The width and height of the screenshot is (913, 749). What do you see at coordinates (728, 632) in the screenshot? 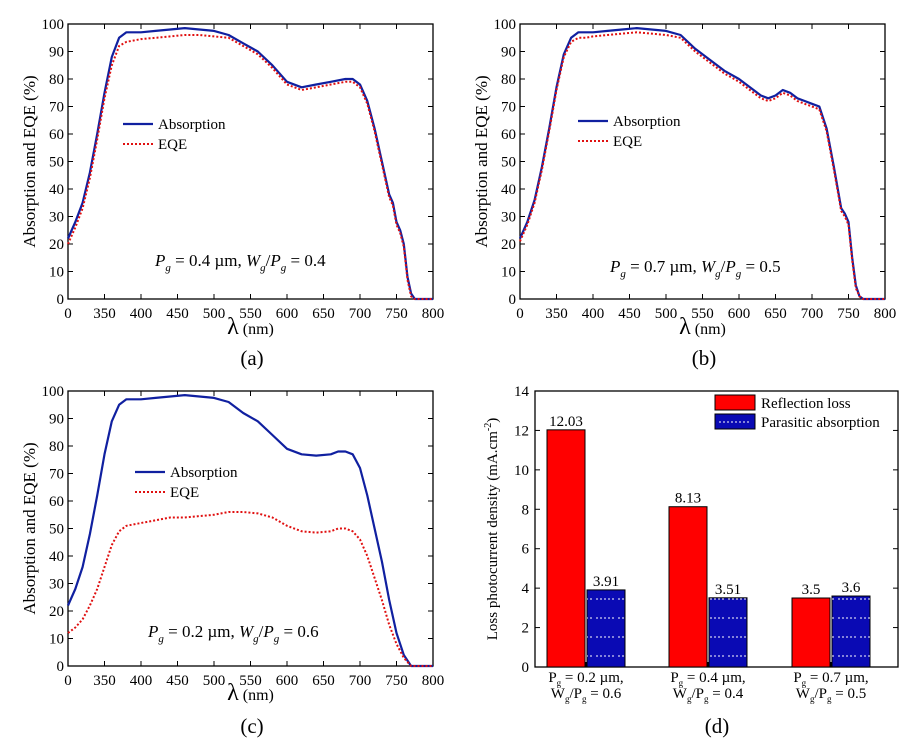
I see `bar-hatch` at bounding box center [728, 632].